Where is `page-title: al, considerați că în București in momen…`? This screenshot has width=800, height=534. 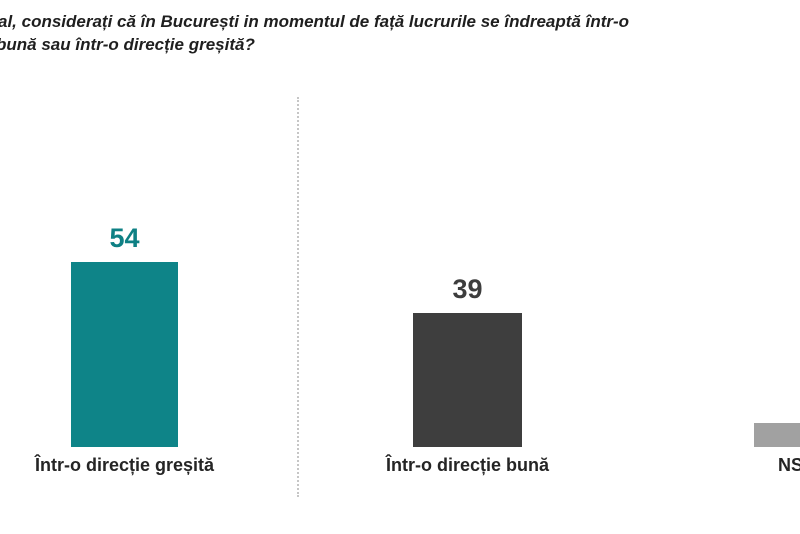 page-title: al, considerați că în București in momen… is located at coordinates (350, 33).